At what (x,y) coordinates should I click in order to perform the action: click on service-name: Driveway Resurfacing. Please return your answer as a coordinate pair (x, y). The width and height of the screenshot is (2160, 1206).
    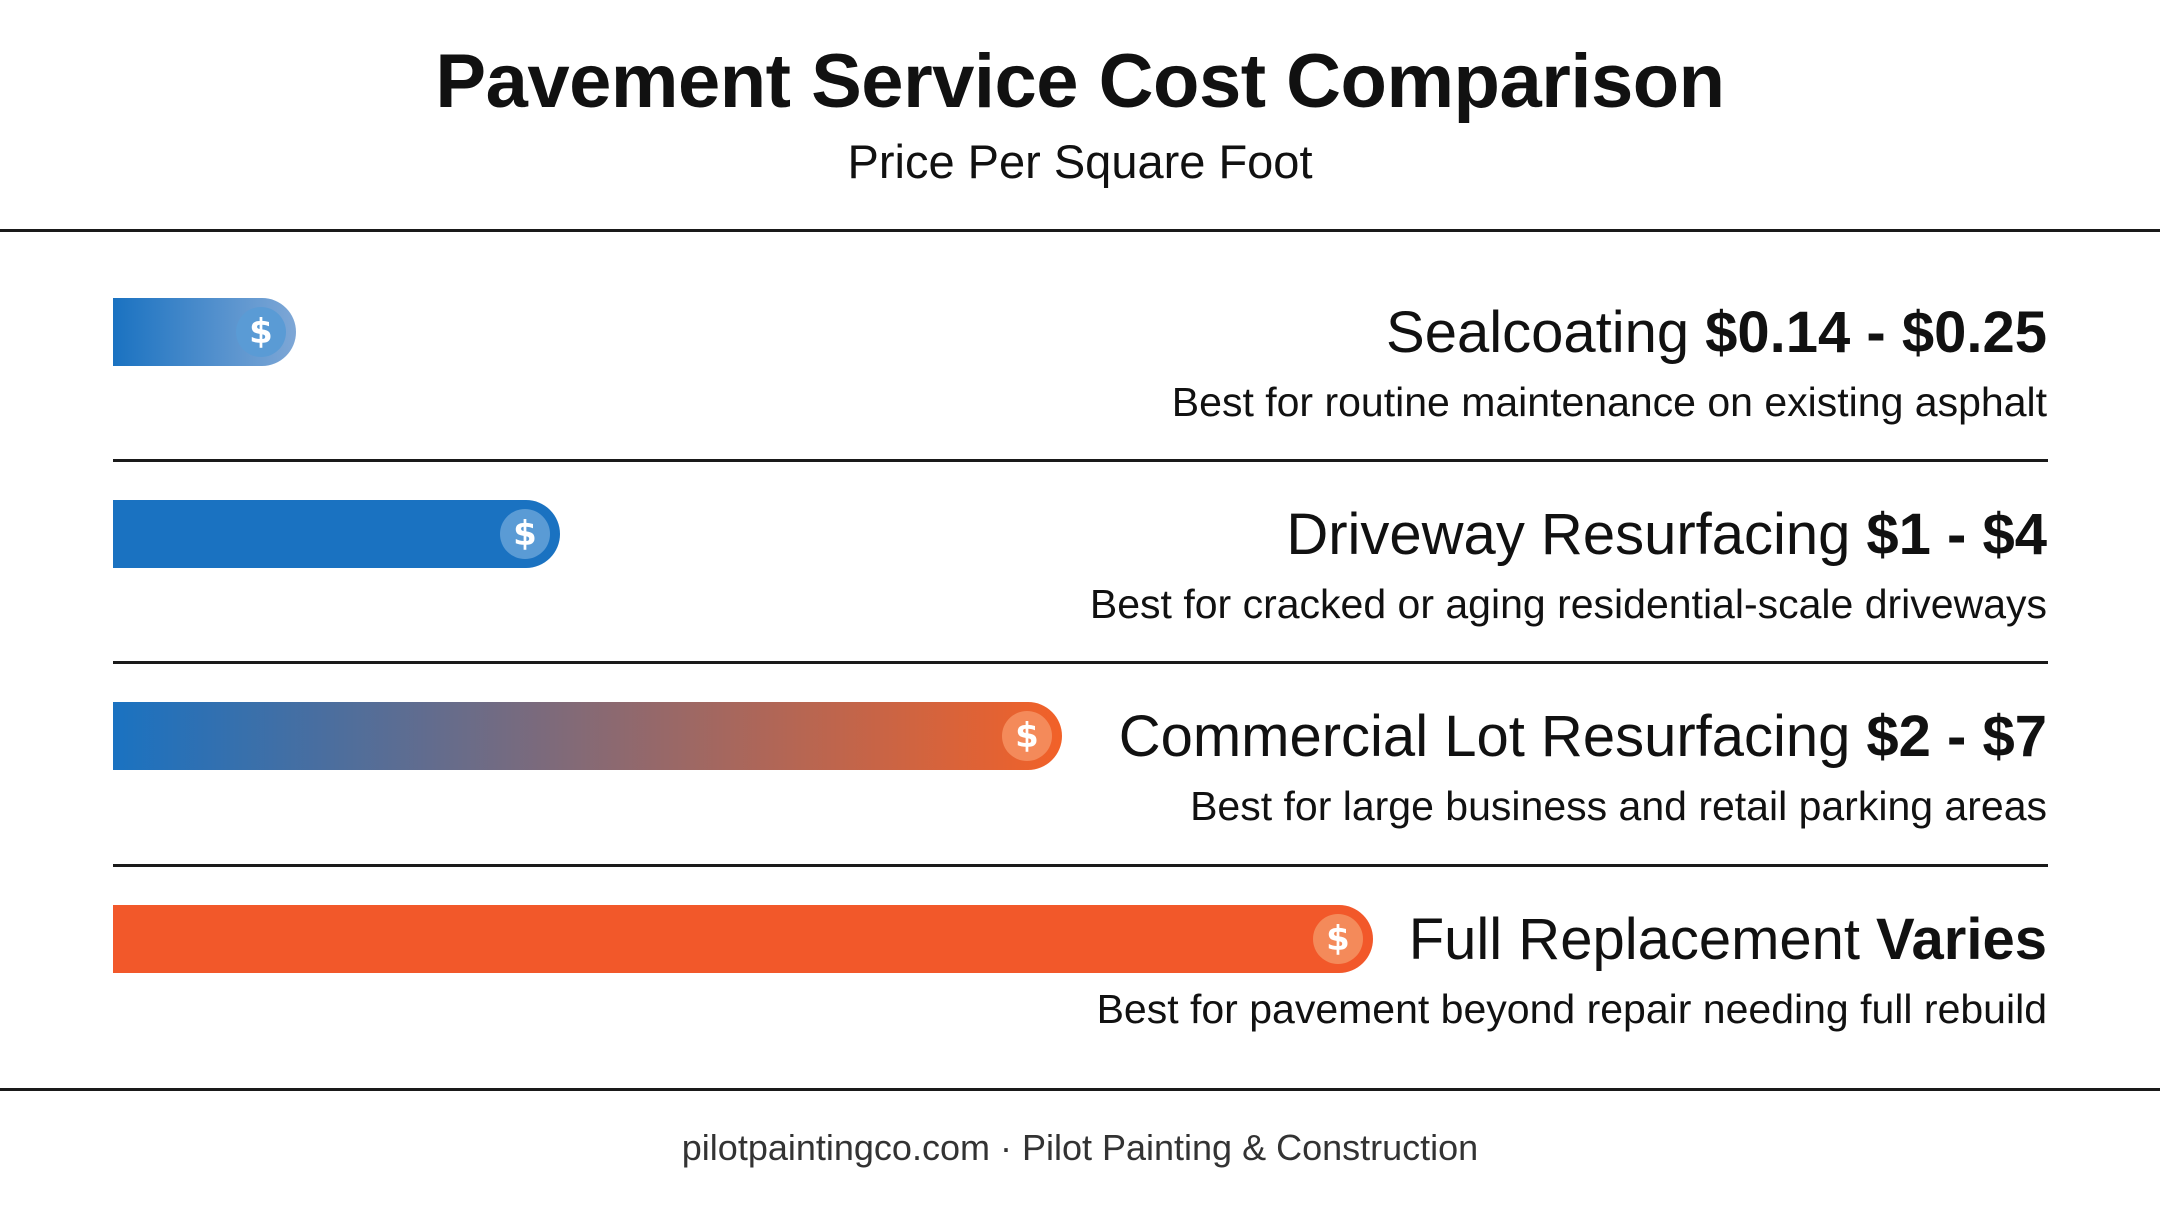
    Looking at the image, I should click on (1568, 534).